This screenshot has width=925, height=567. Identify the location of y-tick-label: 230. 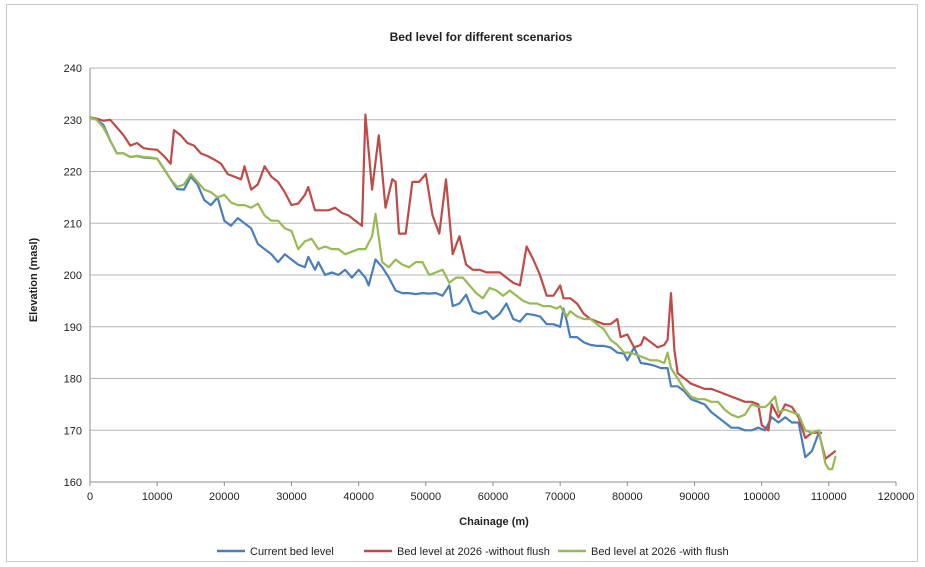
(73, 121).